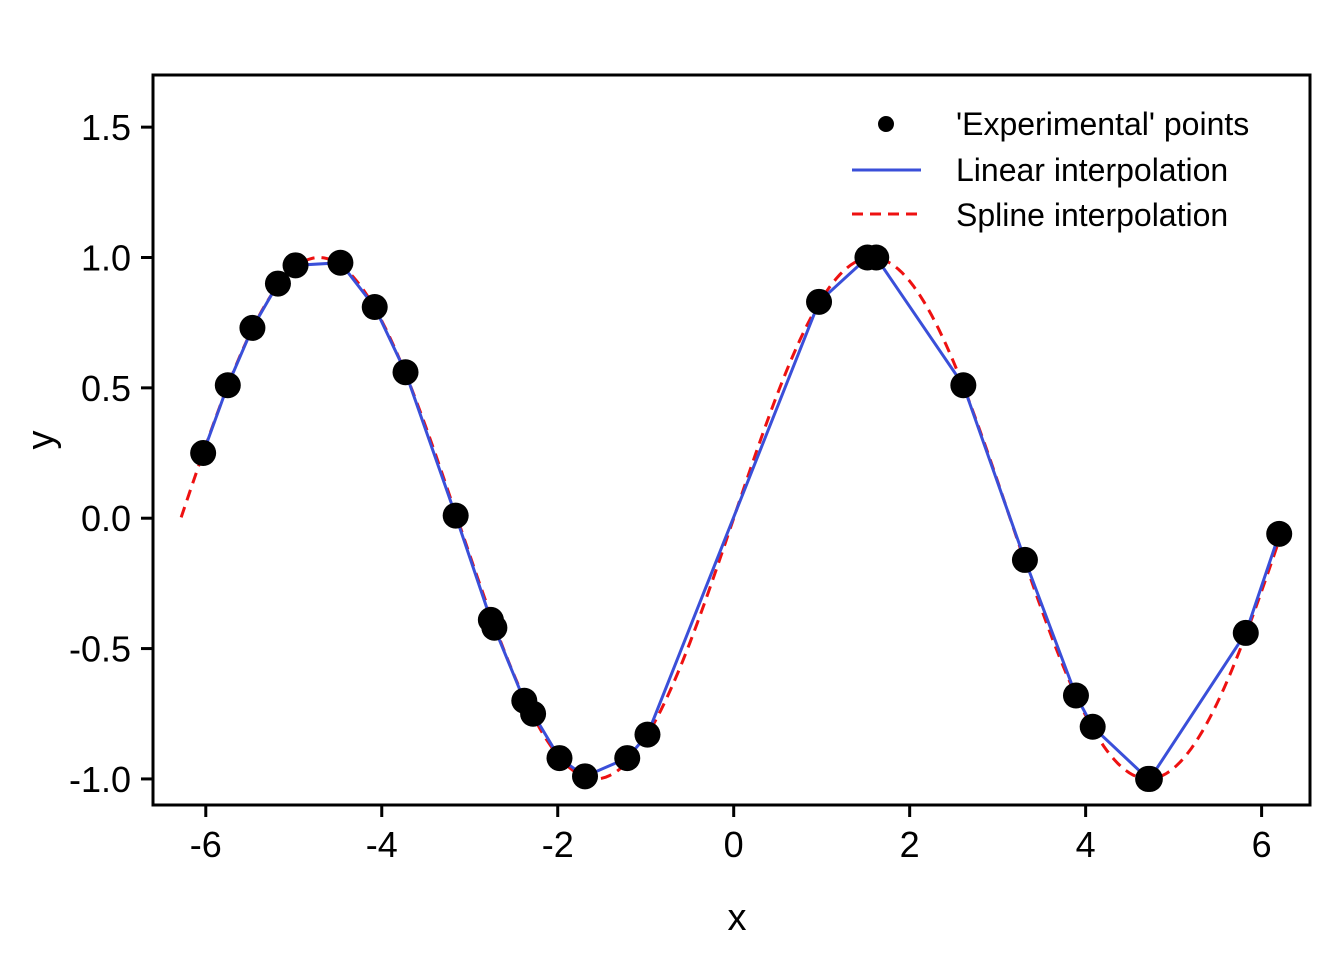 This screenshot has height=960, width=1344. What do you see at coordinates (1092, 170) in the screenshot?
I see `legend-label-linear: Linear interpolation` at bounding box center [1092, 170].